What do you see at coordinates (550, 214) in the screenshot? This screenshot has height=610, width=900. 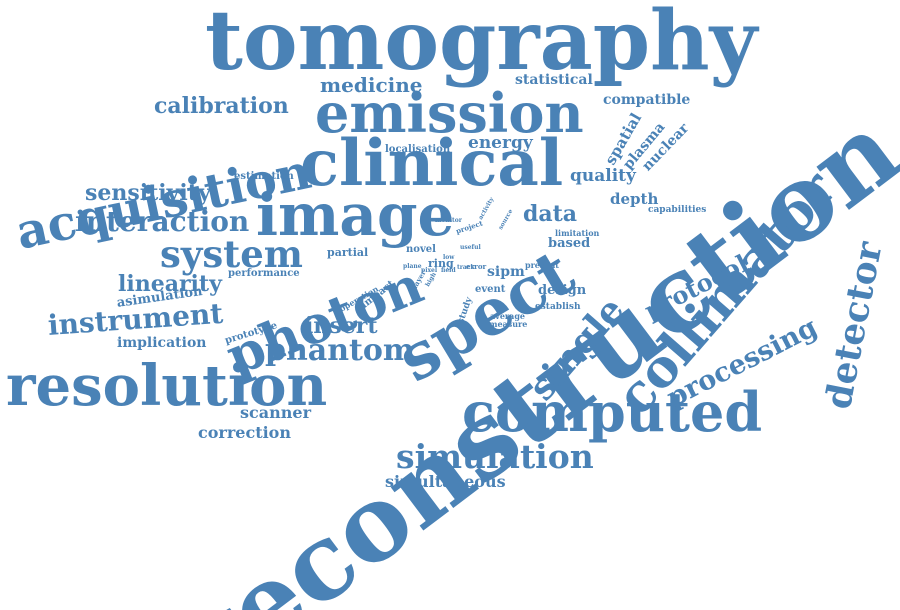 I see `word-data: data` at bounding box center [550, 214].